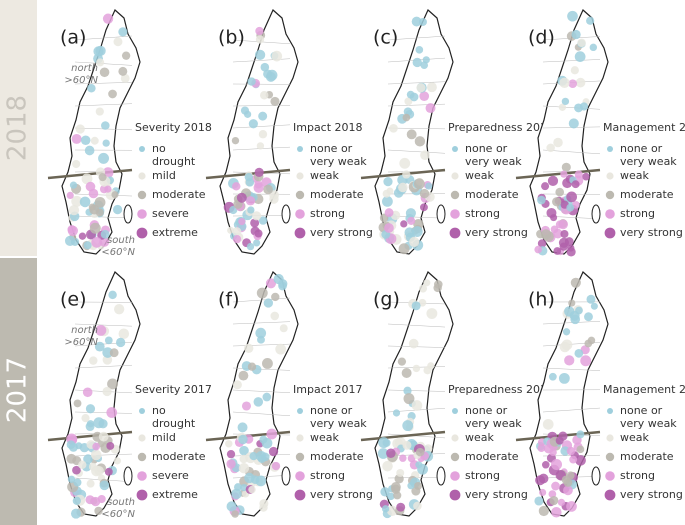  What do you see at coordinates (128, 476) in the screenshot?
I see `island` at bounding box center [128, 476].